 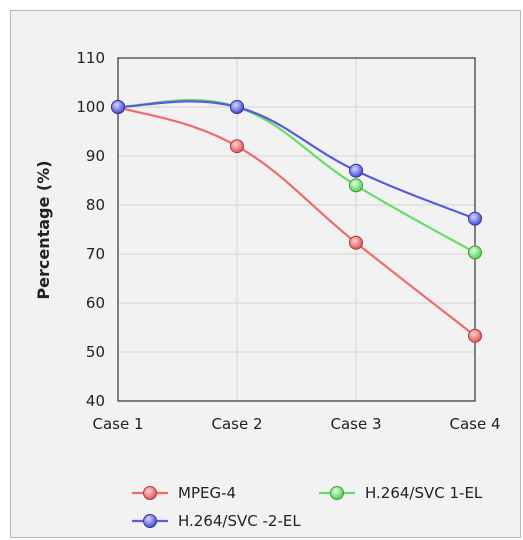 What do you see at coordinates (95, 352) in the screenshot?
I see `y-tick-label: 50` at bounding box center [95, 352].